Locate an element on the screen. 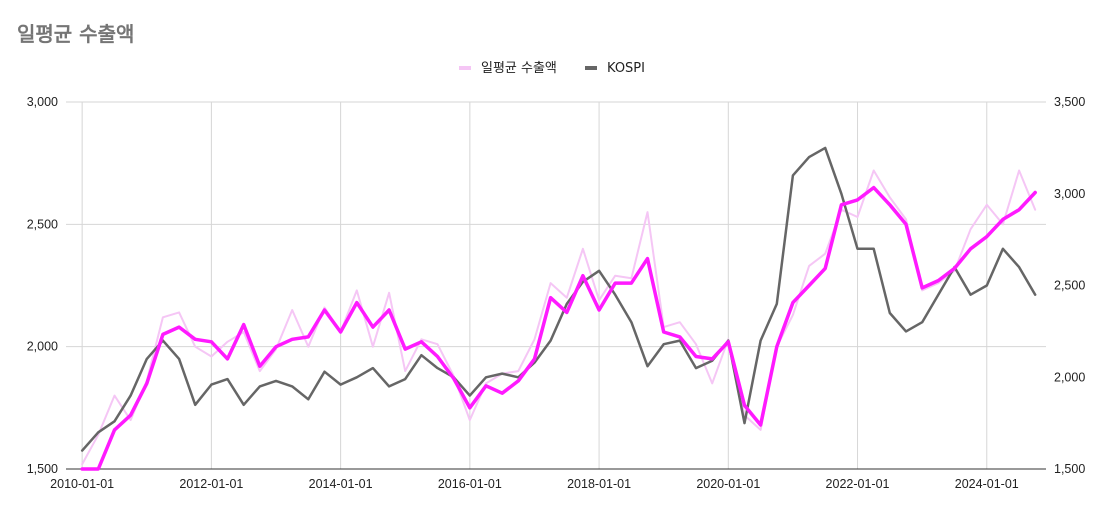  y-right-tick-label: 3,000 is located at coordinates (1069, 194).